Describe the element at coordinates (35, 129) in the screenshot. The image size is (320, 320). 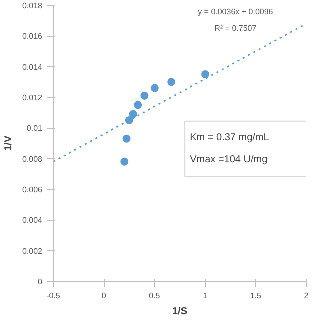
I see `y-tick-label: 0.01` at that location.